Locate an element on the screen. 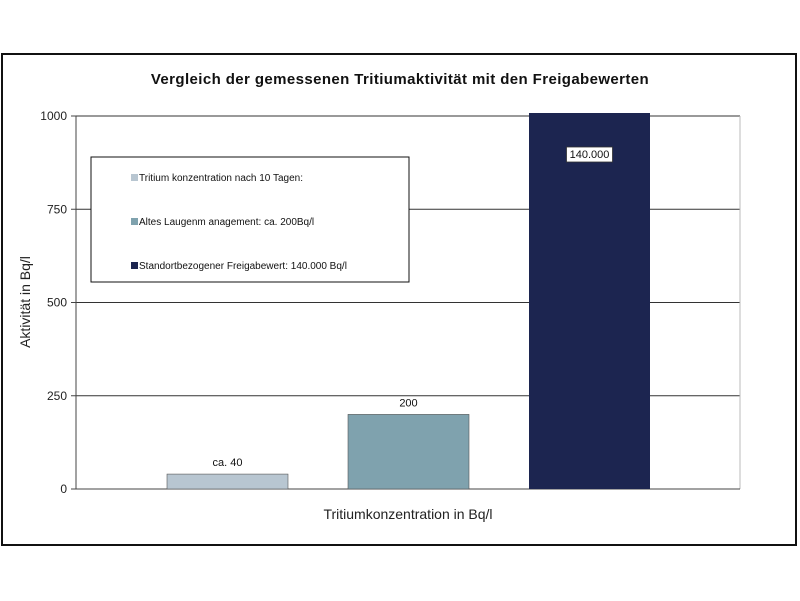  legend-box is located at coordinates (250, 219).